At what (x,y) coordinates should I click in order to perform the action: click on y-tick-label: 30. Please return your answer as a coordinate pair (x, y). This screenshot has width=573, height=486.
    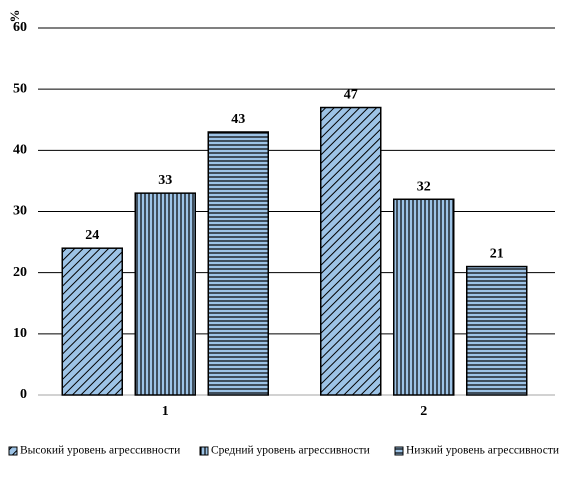
    Looking at the image, I should click on (20, 211).